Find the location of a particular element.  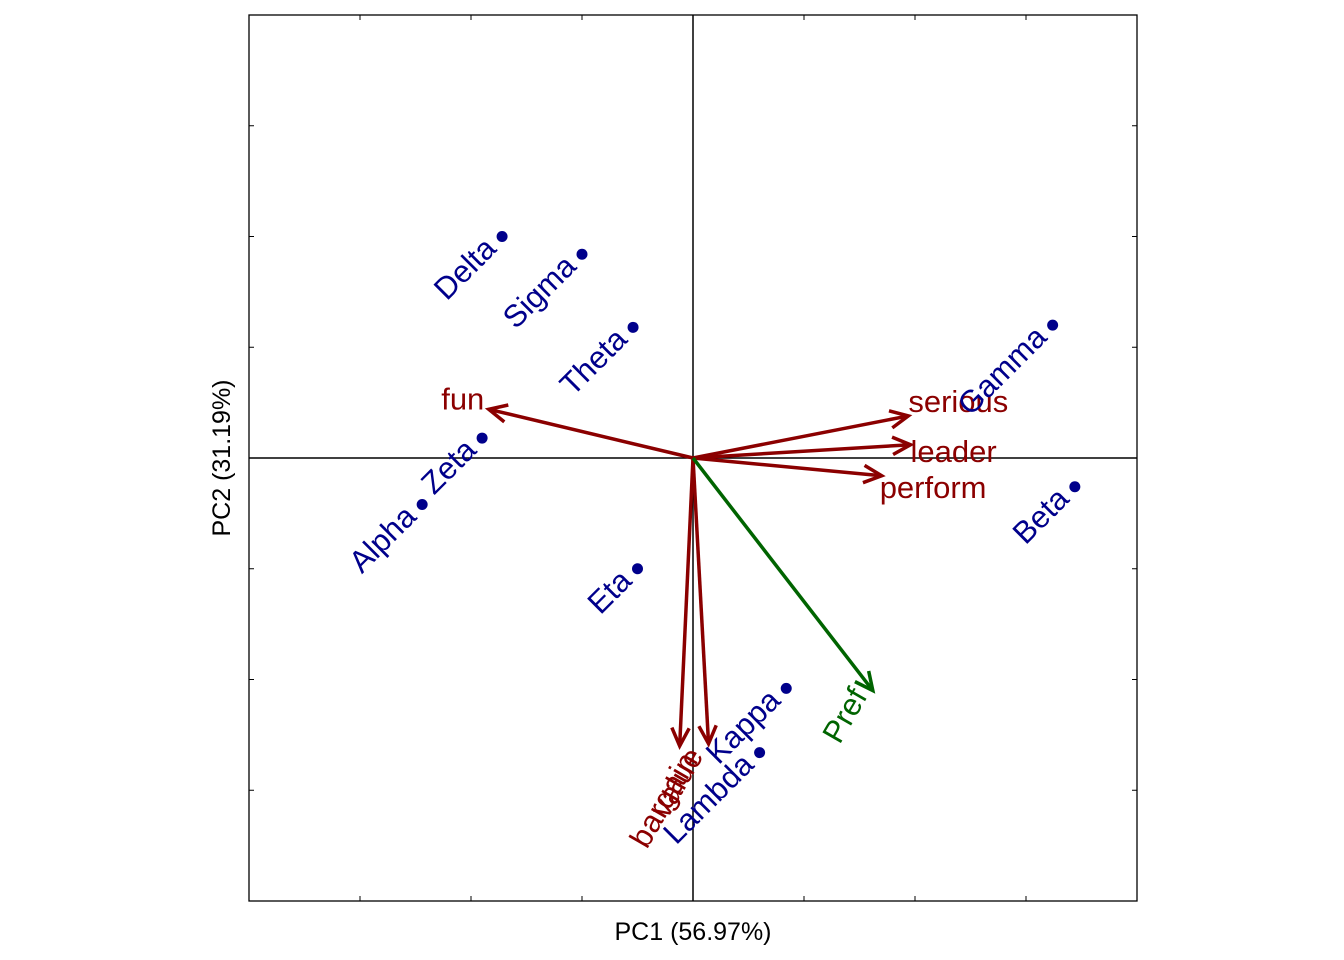

vector-label: serious is located at coordinates (958, 401).